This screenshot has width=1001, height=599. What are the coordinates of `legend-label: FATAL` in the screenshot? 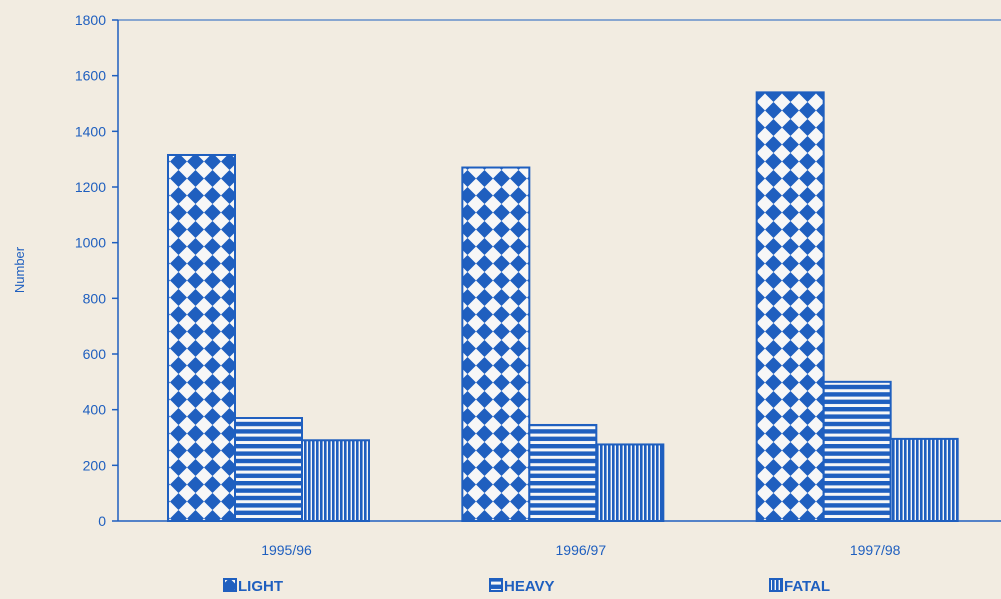 It's located at (807, 586).